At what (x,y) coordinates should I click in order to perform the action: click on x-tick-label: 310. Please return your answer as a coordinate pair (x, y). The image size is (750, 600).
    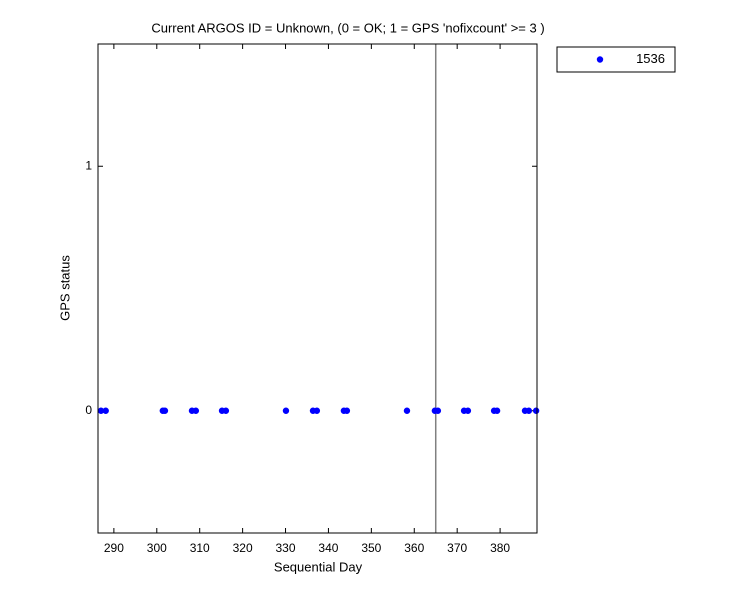
    Looking at the image, I should click on (200, 548).